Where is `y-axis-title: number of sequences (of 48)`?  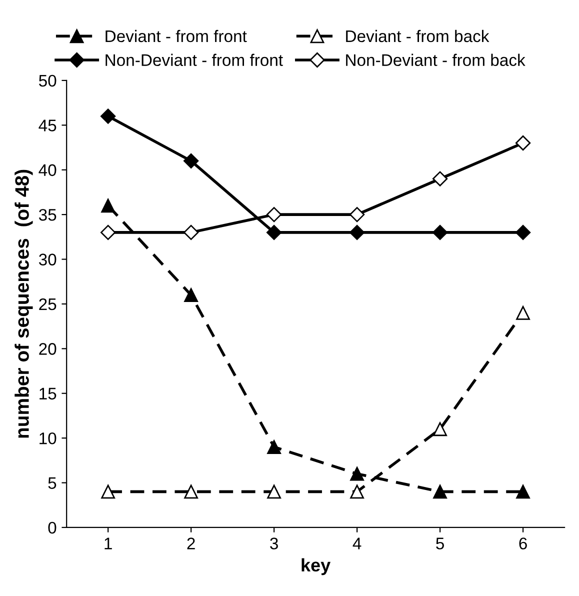
y-axis-title: number of sequences (of 48) is located at coordinates (23, 304).